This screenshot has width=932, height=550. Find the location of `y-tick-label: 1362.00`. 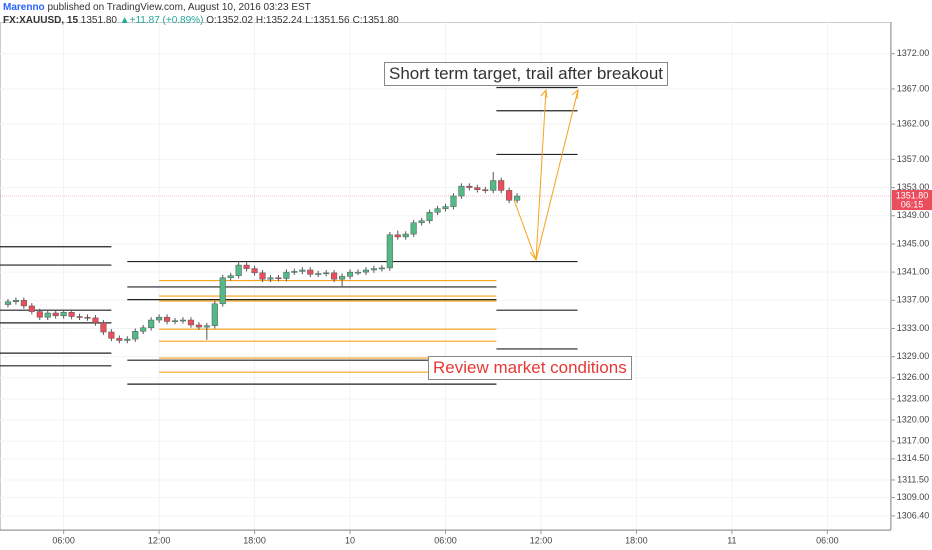

y-tick-label: 1362.00 is located at coordinates (913, 124).